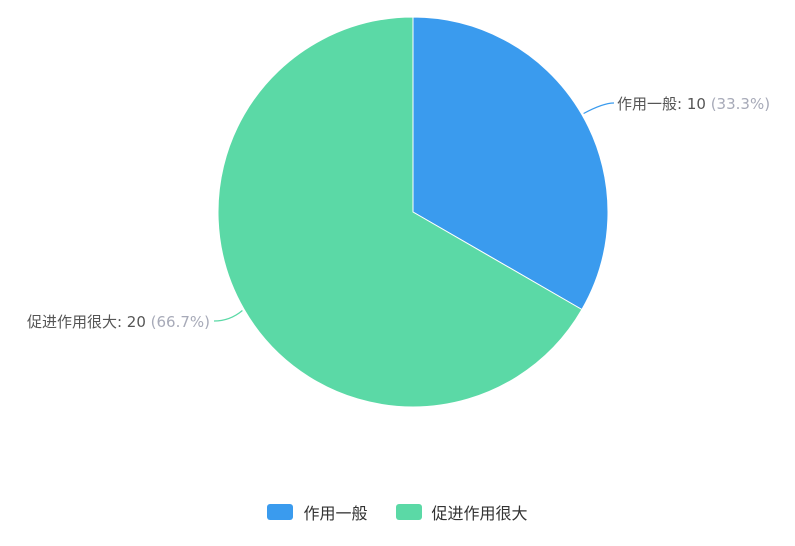 This screenshot has height=546, width=795. What do you see at coordinates (335, 513) in the screenshot?
I see `legend-label-general: 作用一般` at bounding box center [335, 513].